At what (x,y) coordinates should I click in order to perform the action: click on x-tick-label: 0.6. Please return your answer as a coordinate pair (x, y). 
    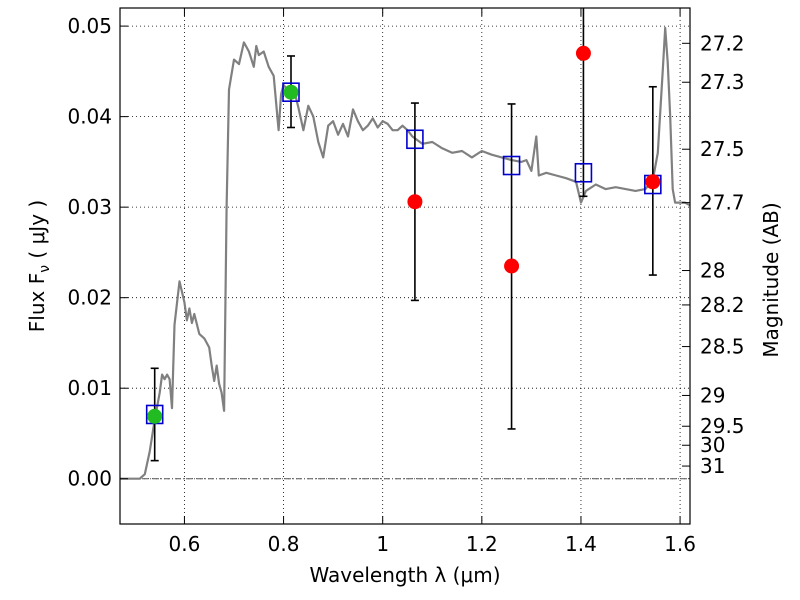
    Looking at the image, I should click on (185, 544).